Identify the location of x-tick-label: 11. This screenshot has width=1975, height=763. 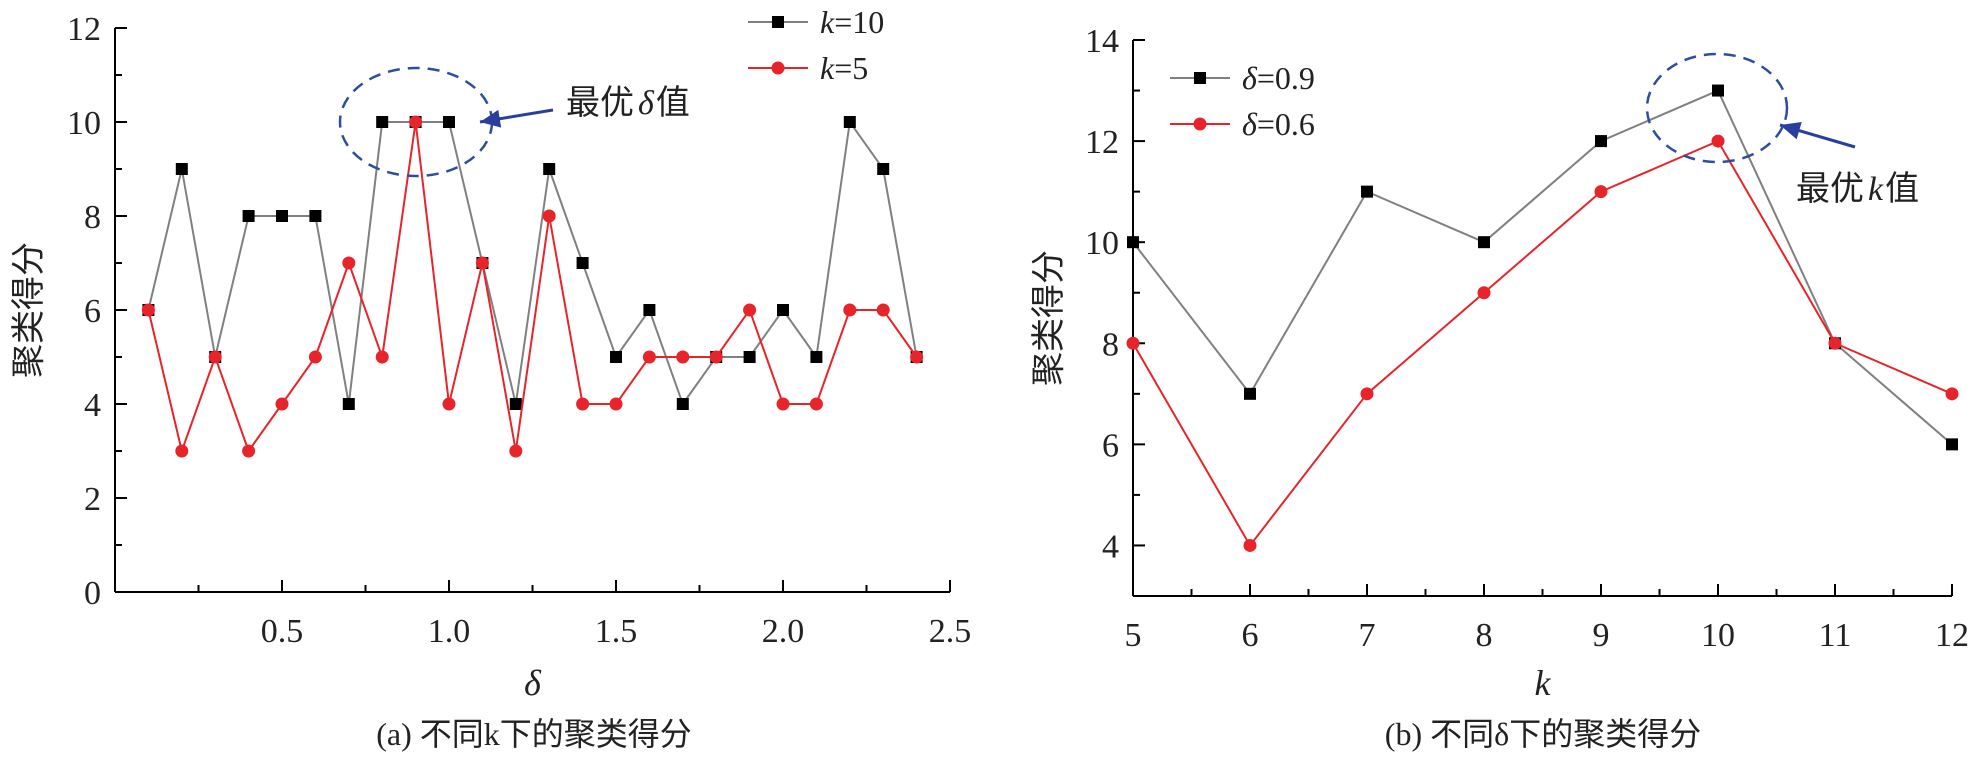
(1835, 635).